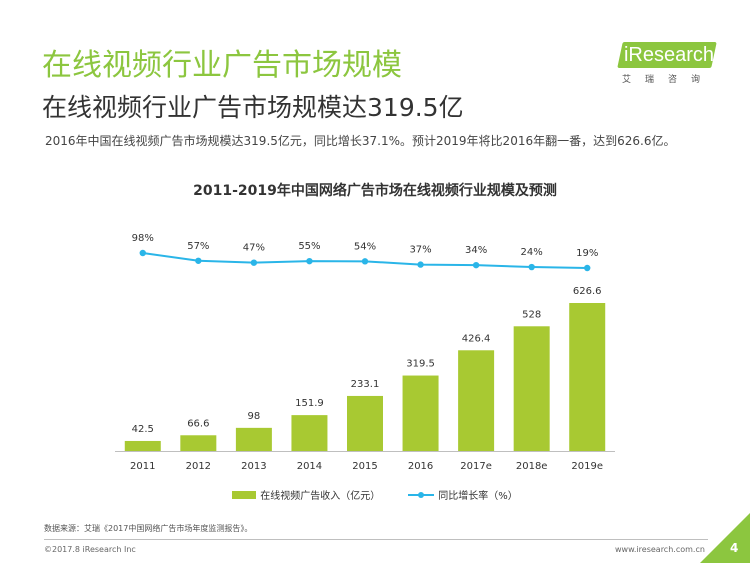  I want to click on footer-divider, so click(376, 539).